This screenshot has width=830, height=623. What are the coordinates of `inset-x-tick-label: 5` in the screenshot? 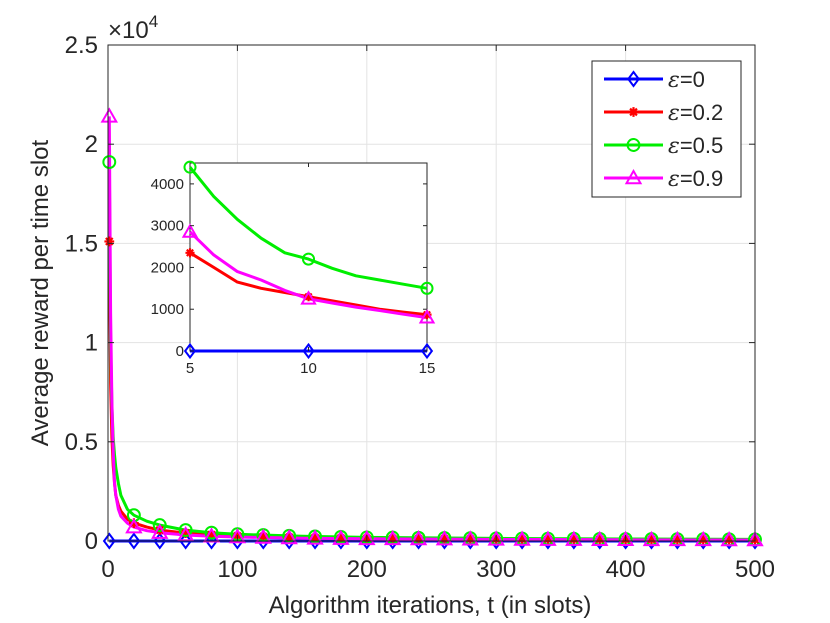 It's located at (190, 368).